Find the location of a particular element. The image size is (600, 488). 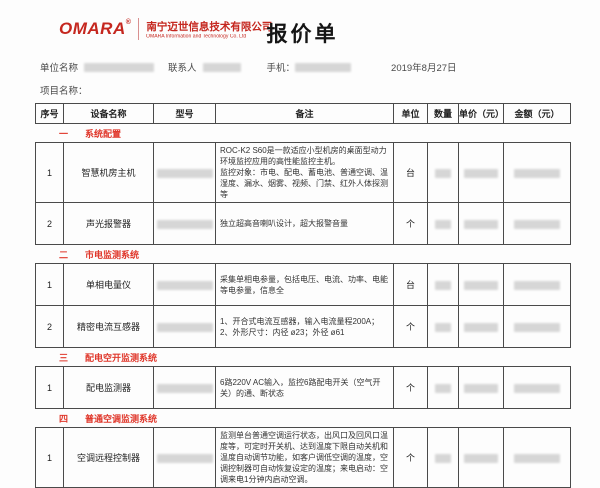

section-label: 市电监测系统 is located at coordinates (112, 255).